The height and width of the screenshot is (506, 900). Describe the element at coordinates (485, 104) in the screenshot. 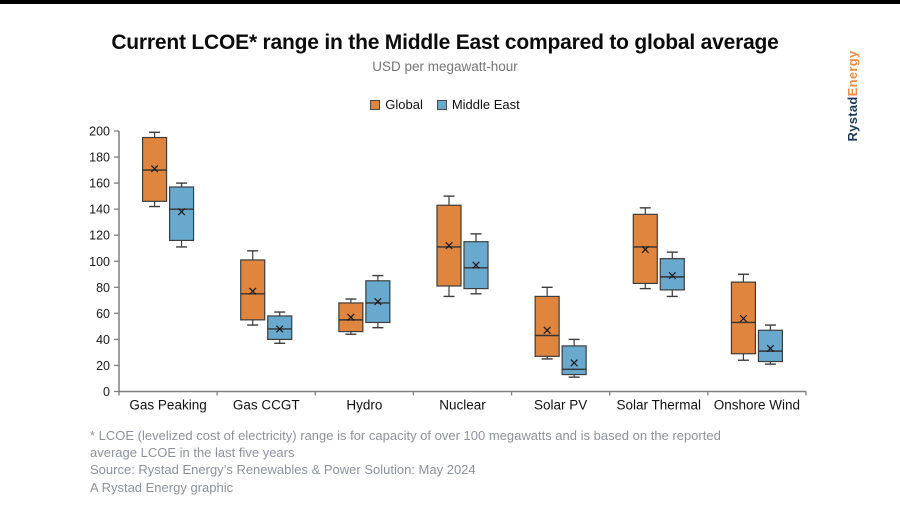

I see `legend-label-middle-east: Middle East` at that location.